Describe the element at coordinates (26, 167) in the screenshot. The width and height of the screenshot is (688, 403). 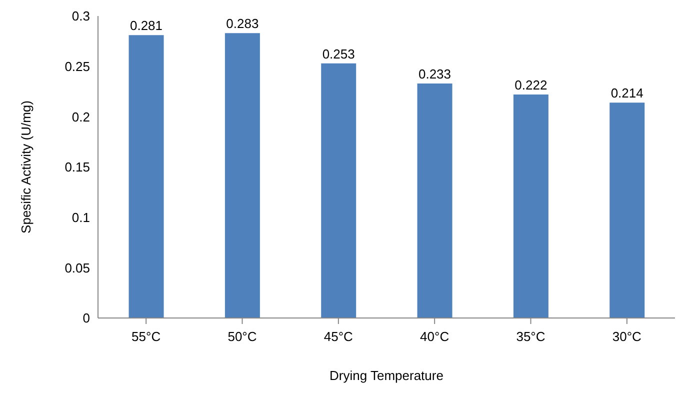
I see `y-axis-title: Spesific Activity (U/mg)` at that location.